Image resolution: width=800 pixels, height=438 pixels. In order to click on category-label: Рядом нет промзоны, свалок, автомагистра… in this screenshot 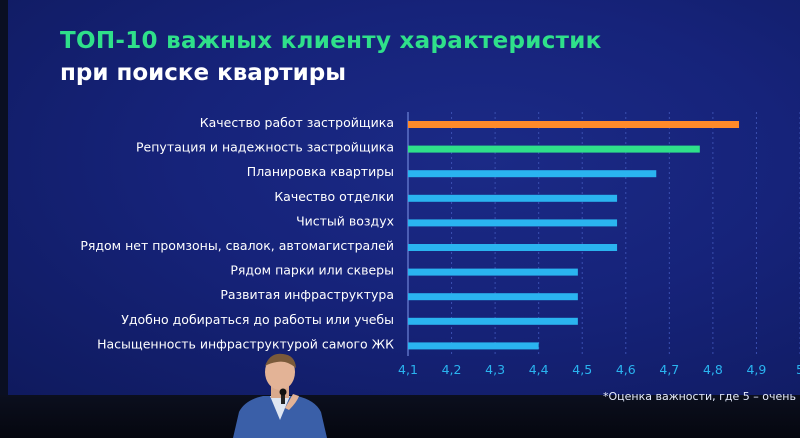, I will do `click(237, 245)`.